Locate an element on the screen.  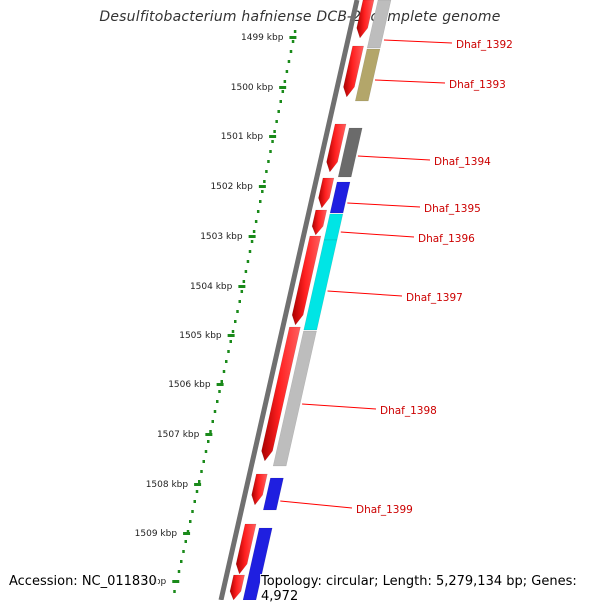
ruler-tick-label: 1504 kbp is located at coordinates (211, 287).